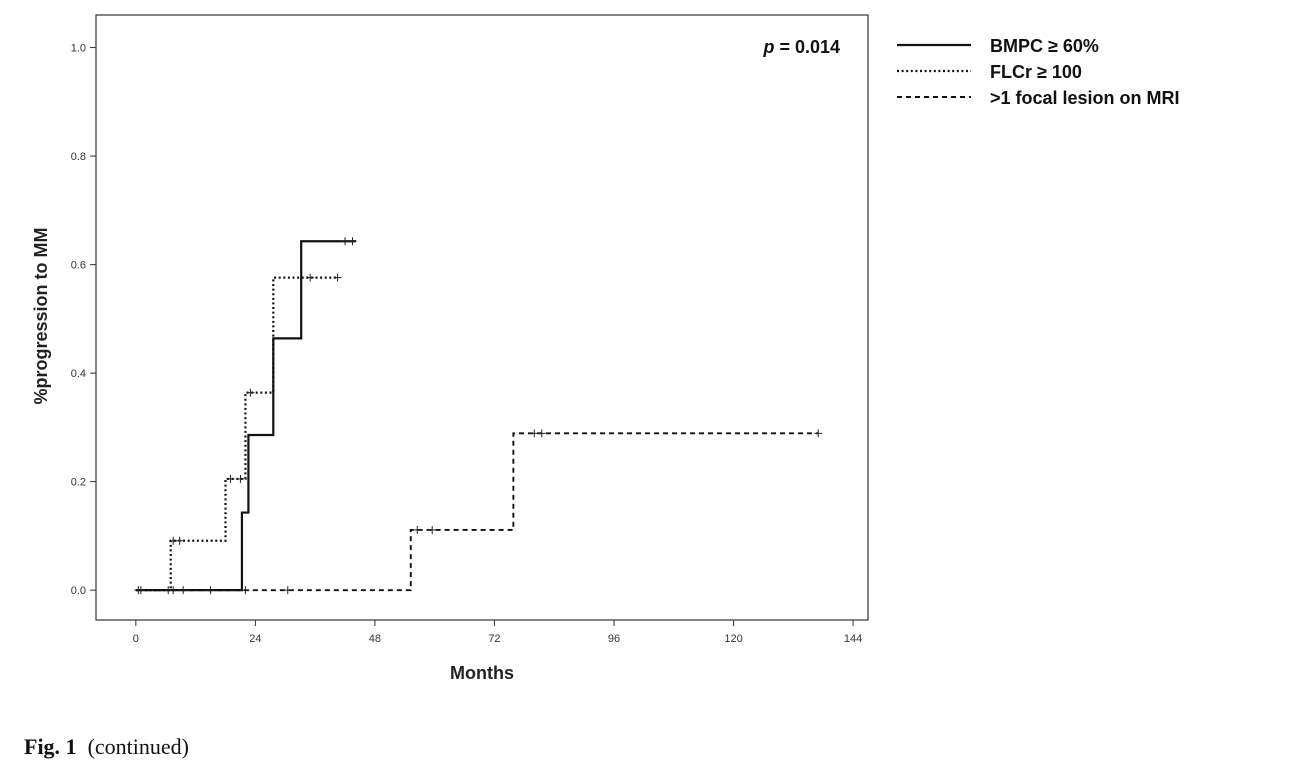 The image size is (1290, 784). What do you see at coordinates (136, 639) in the screenshot?
I see `x-tick-label: 0` at bounding box center [136, 639].